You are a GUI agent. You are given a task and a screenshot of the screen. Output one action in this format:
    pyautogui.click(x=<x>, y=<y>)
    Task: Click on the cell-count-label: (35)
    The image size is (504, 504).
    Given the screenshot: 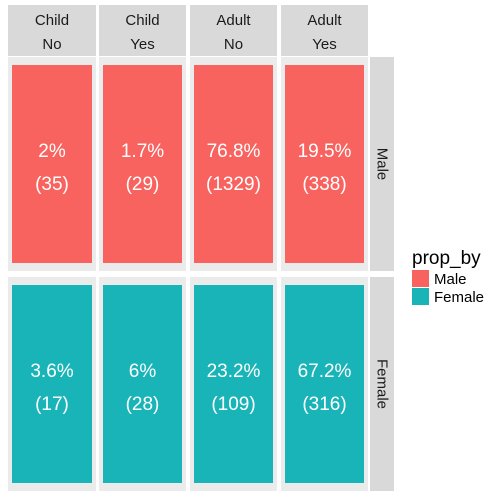 What is the action you would take?
    pyautogui.click(x=52, y=184)
    